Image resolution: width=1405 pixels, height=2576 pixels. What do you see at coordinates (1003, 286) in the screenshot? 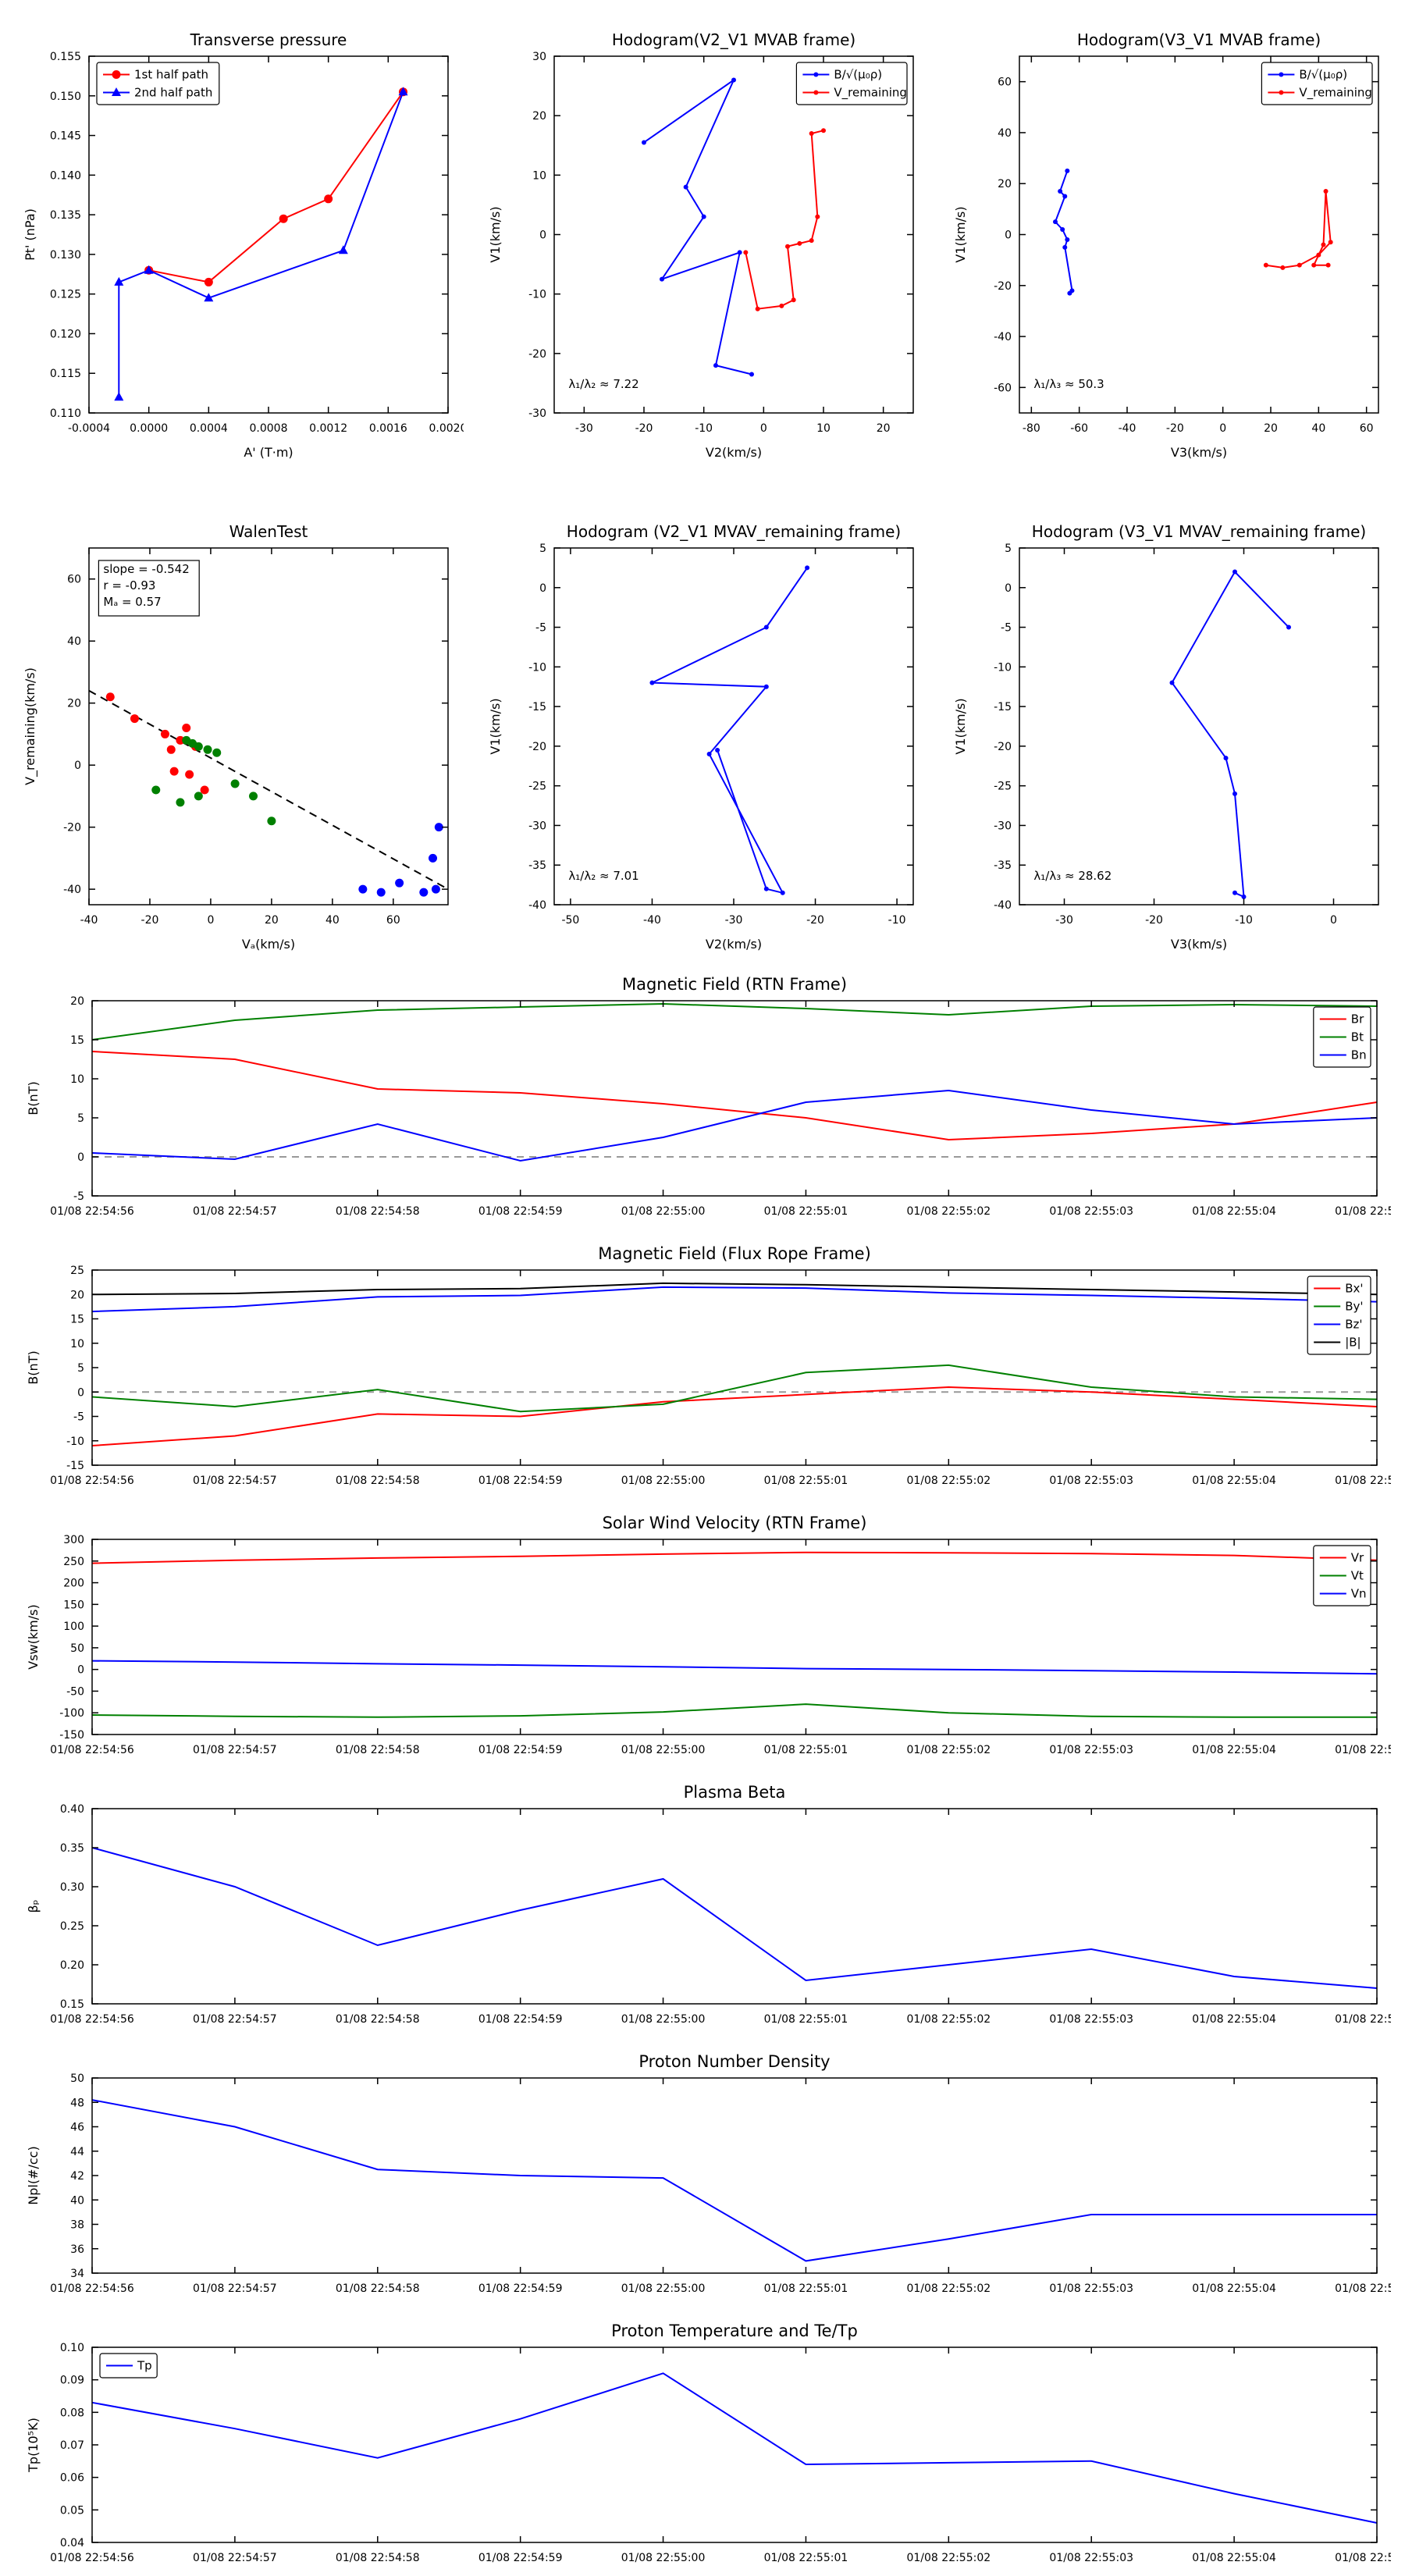
I see `y-tick-label: -20` at bounding box center [1003, 286].